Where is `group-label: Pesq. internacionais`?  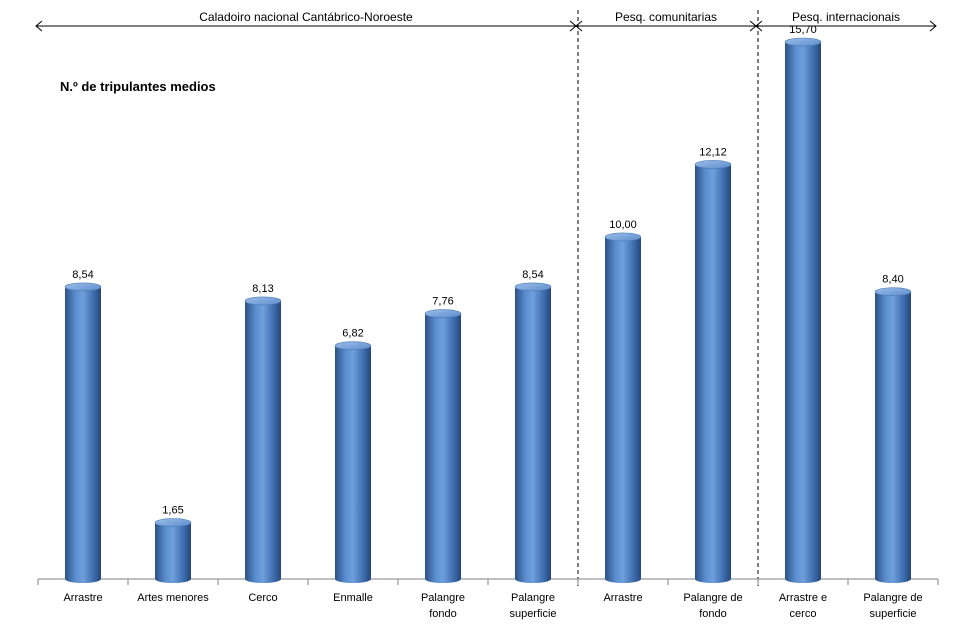
group-label: Pesq. internacionais is located at coordinates (846, 17).